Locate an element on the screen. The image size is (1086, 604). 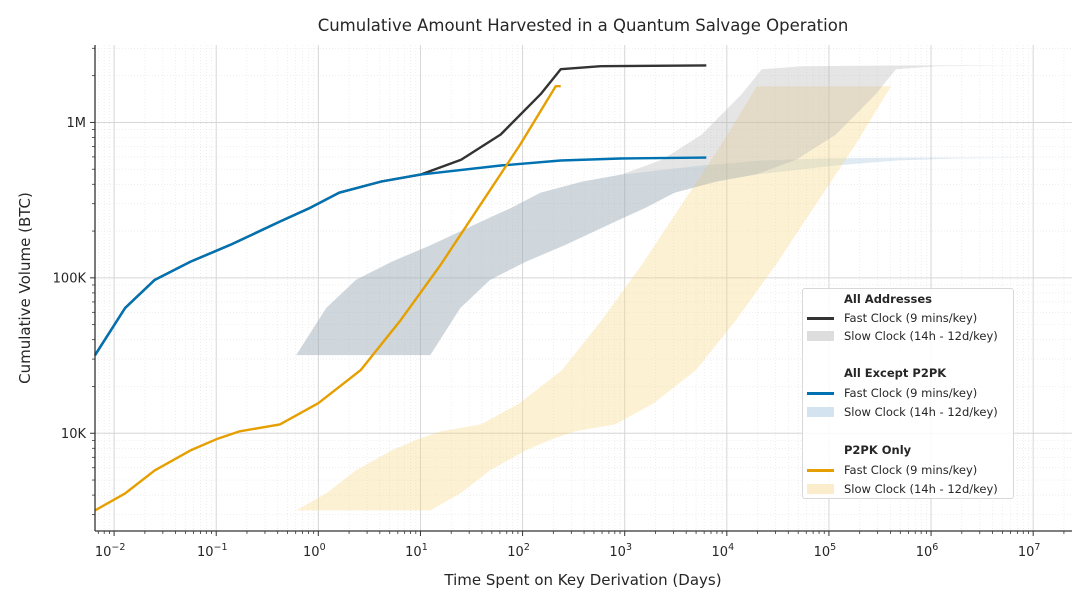
x-tick-label: 10⁵ is located at coordinates (825, 551).